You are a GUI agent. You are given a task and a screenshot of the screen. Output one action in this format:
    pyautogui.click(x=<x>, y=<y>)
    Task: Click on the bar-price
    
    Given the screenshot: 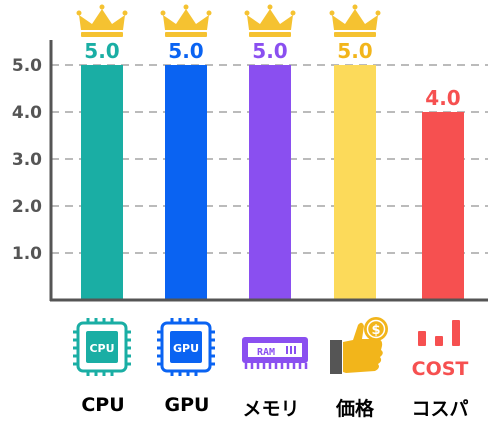 What is the action you would take?
    pyautogui.click(x=355, y=182)
    